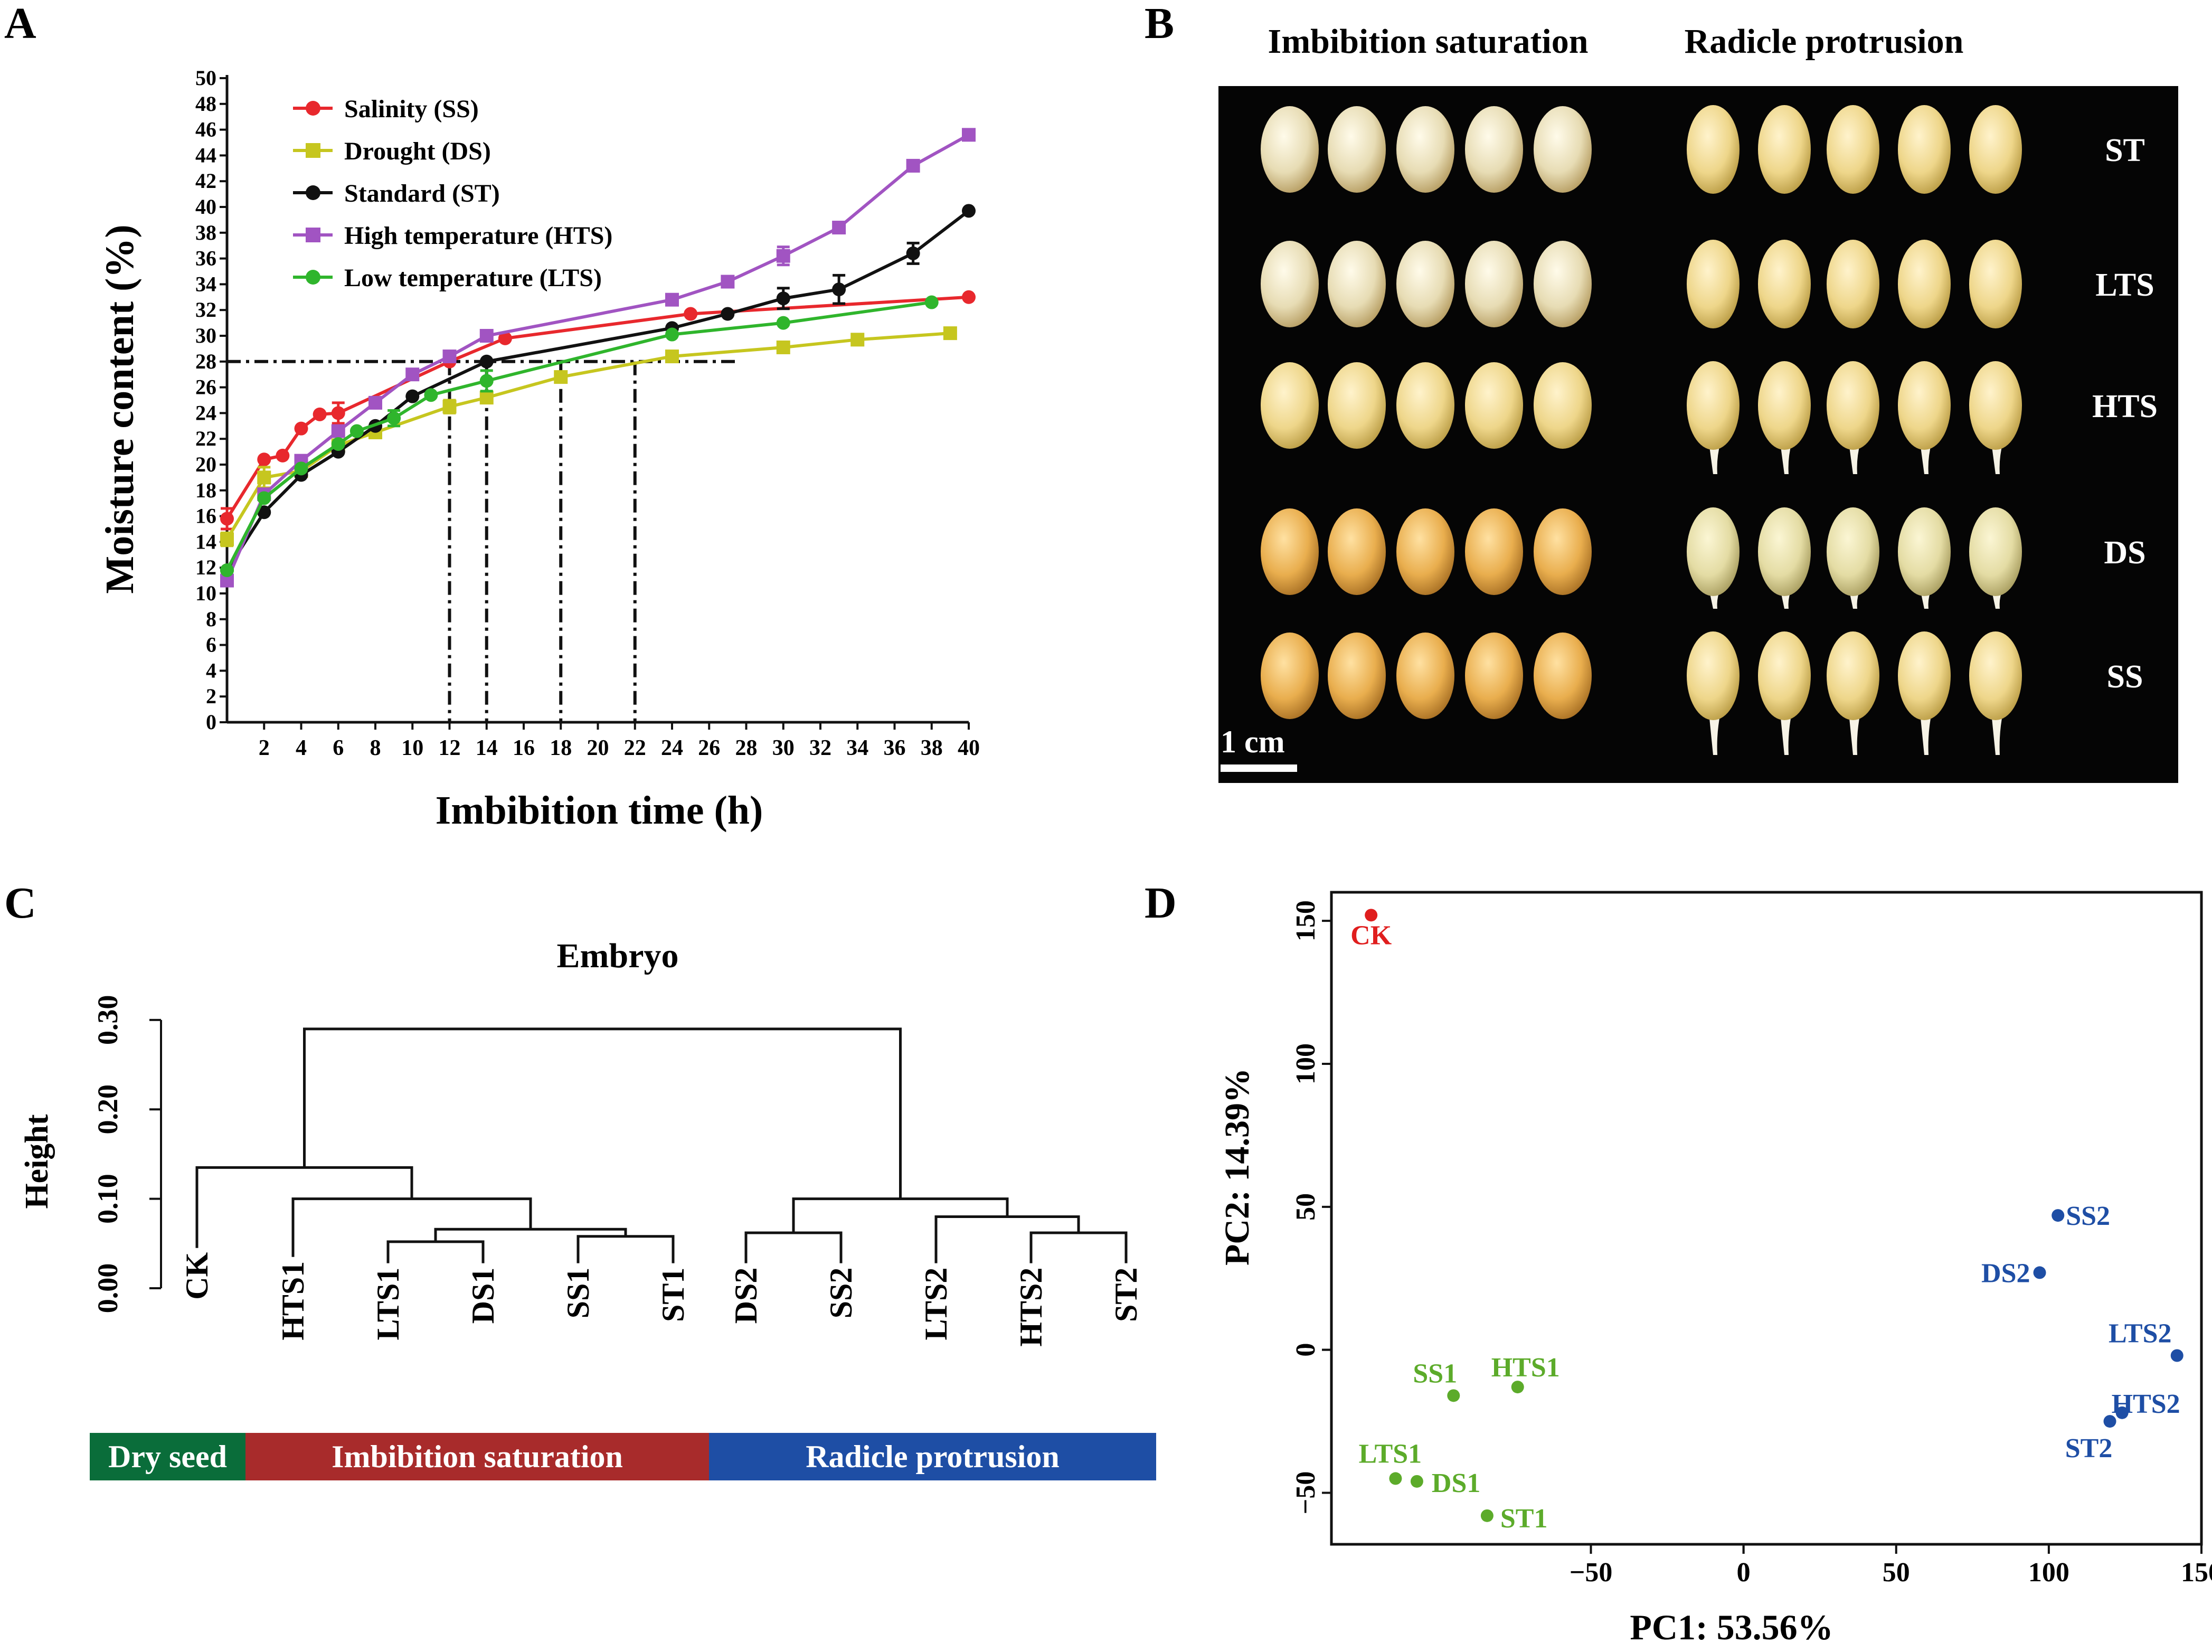  What do you see at coordinates (1237, 1167) in the screenshot?
I see `pca-y-axis-label: PC2: 14.39%` at bounding box center [1237, 1167].